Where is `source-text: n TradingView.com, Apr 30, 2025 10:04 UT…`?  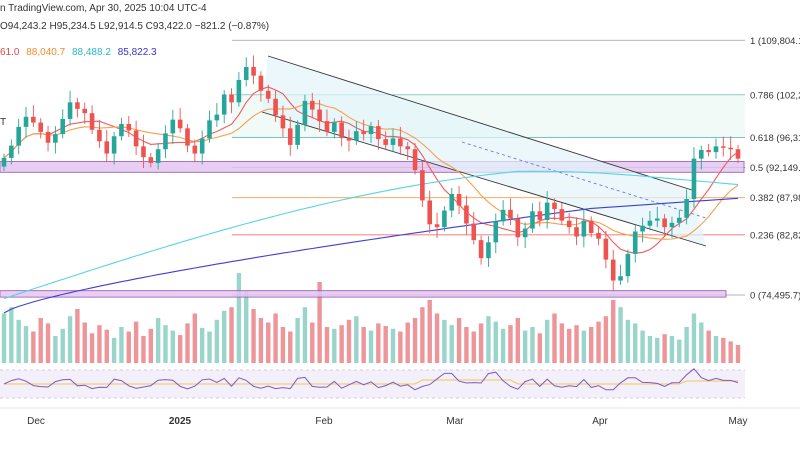
source-text: n TradingView.com, Apr 30, 2025 10:04 UT… is located at coordinates (103, 8).